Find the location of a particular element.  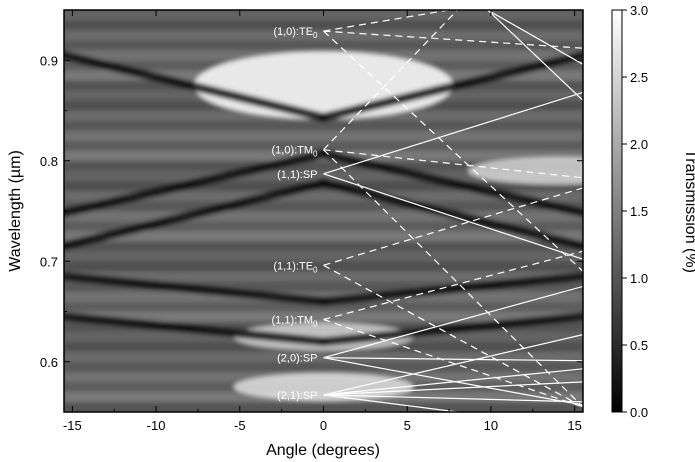

colorbar-tick-label: 1.0 is located at coordinates (639, 278).